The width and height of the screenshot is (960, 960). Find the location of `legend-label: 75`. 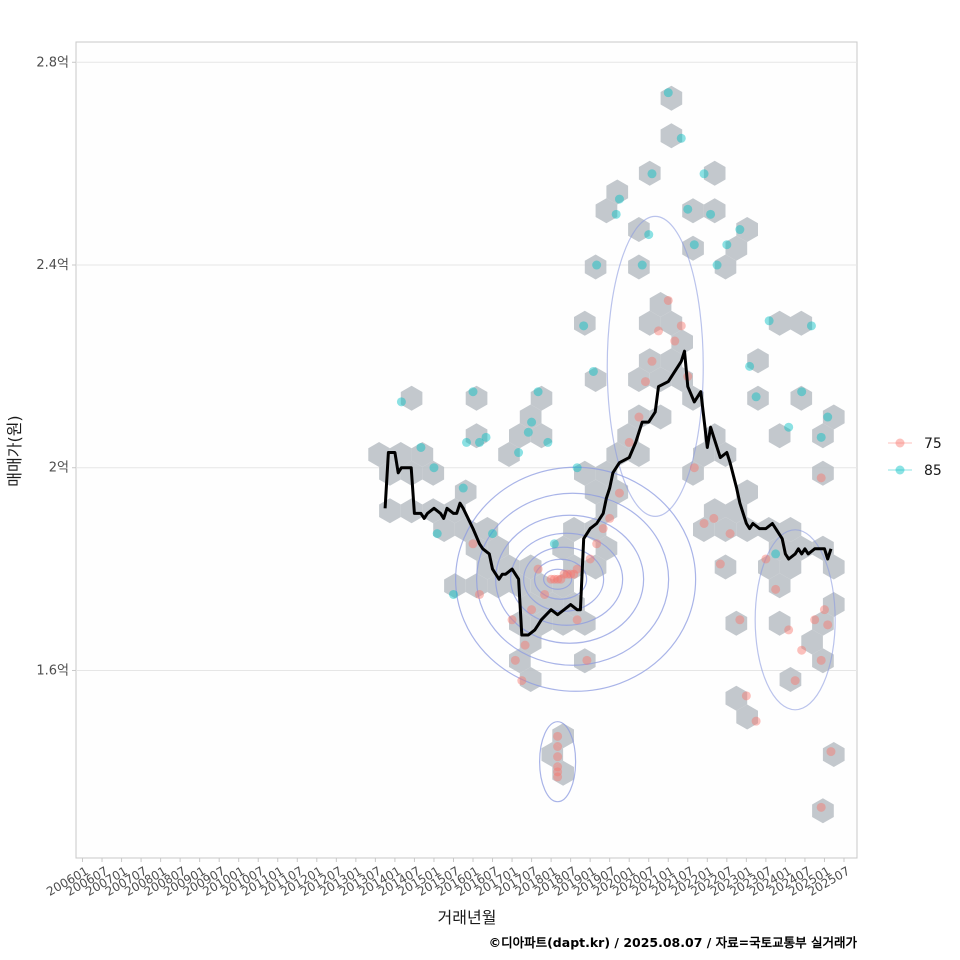

legend-label: 75 is located at coordinates (933, 444).